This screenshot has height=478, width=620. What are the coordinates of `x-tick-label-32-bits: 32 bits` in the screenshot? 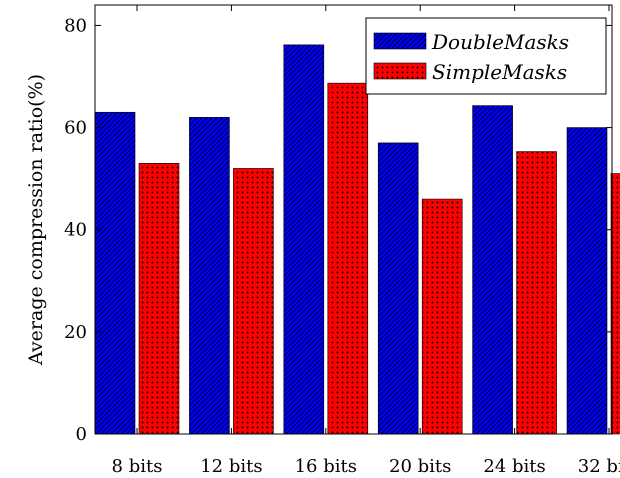 It's located at (599, 466).